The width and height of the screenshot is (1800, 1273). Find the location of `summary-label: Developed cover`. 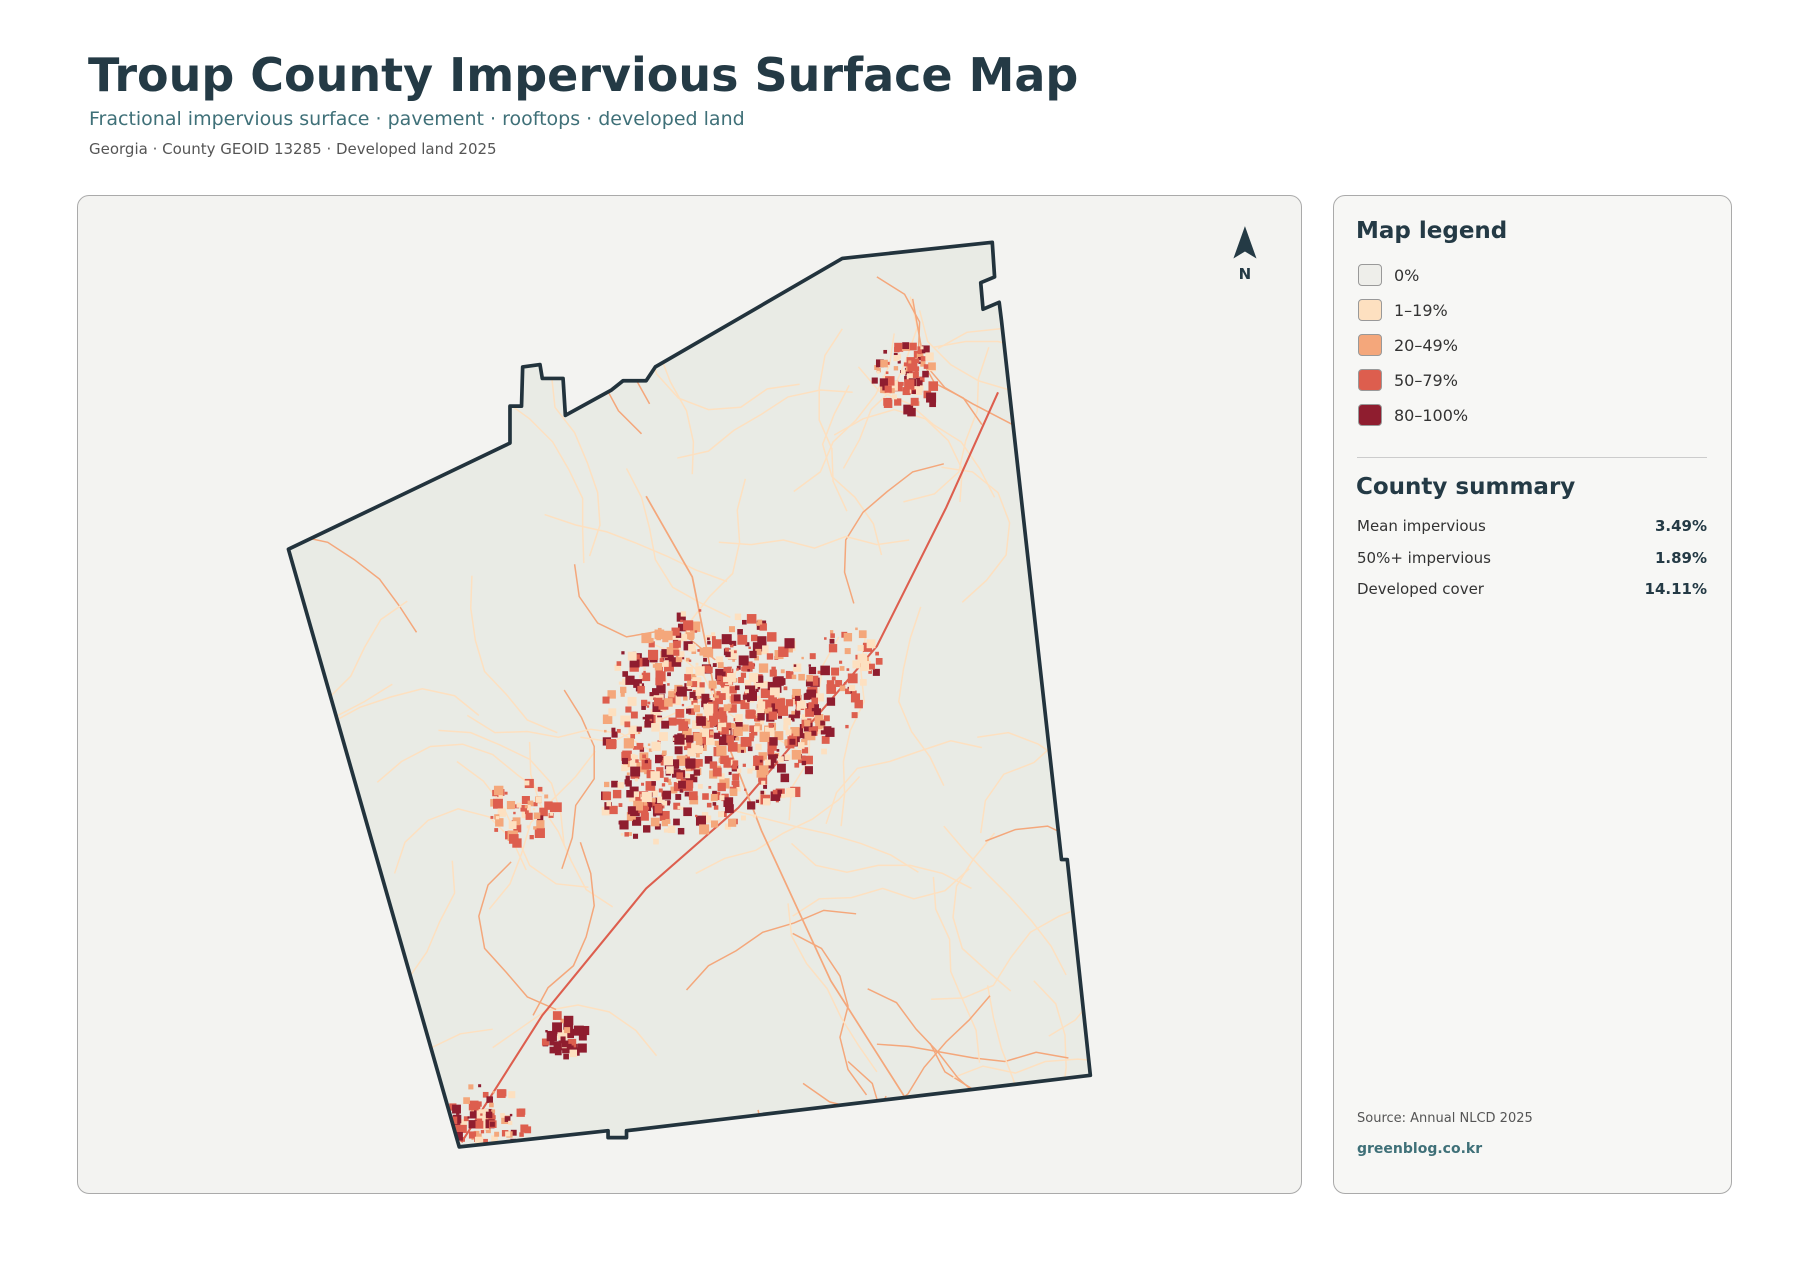

summary-label: Developed cover is located at coordinates (1420, 589).